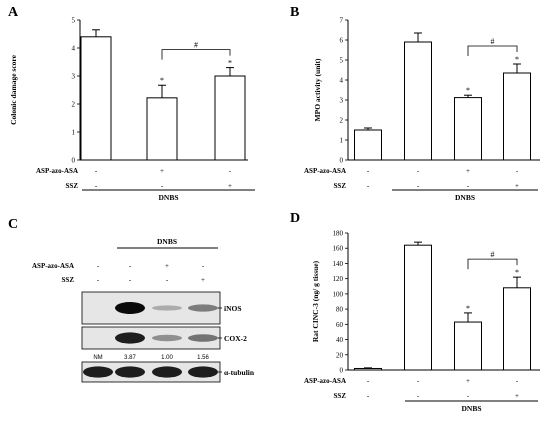 This screenshot has width=550, height=423. I want to click on panel-letter: A, so click(13, 12).